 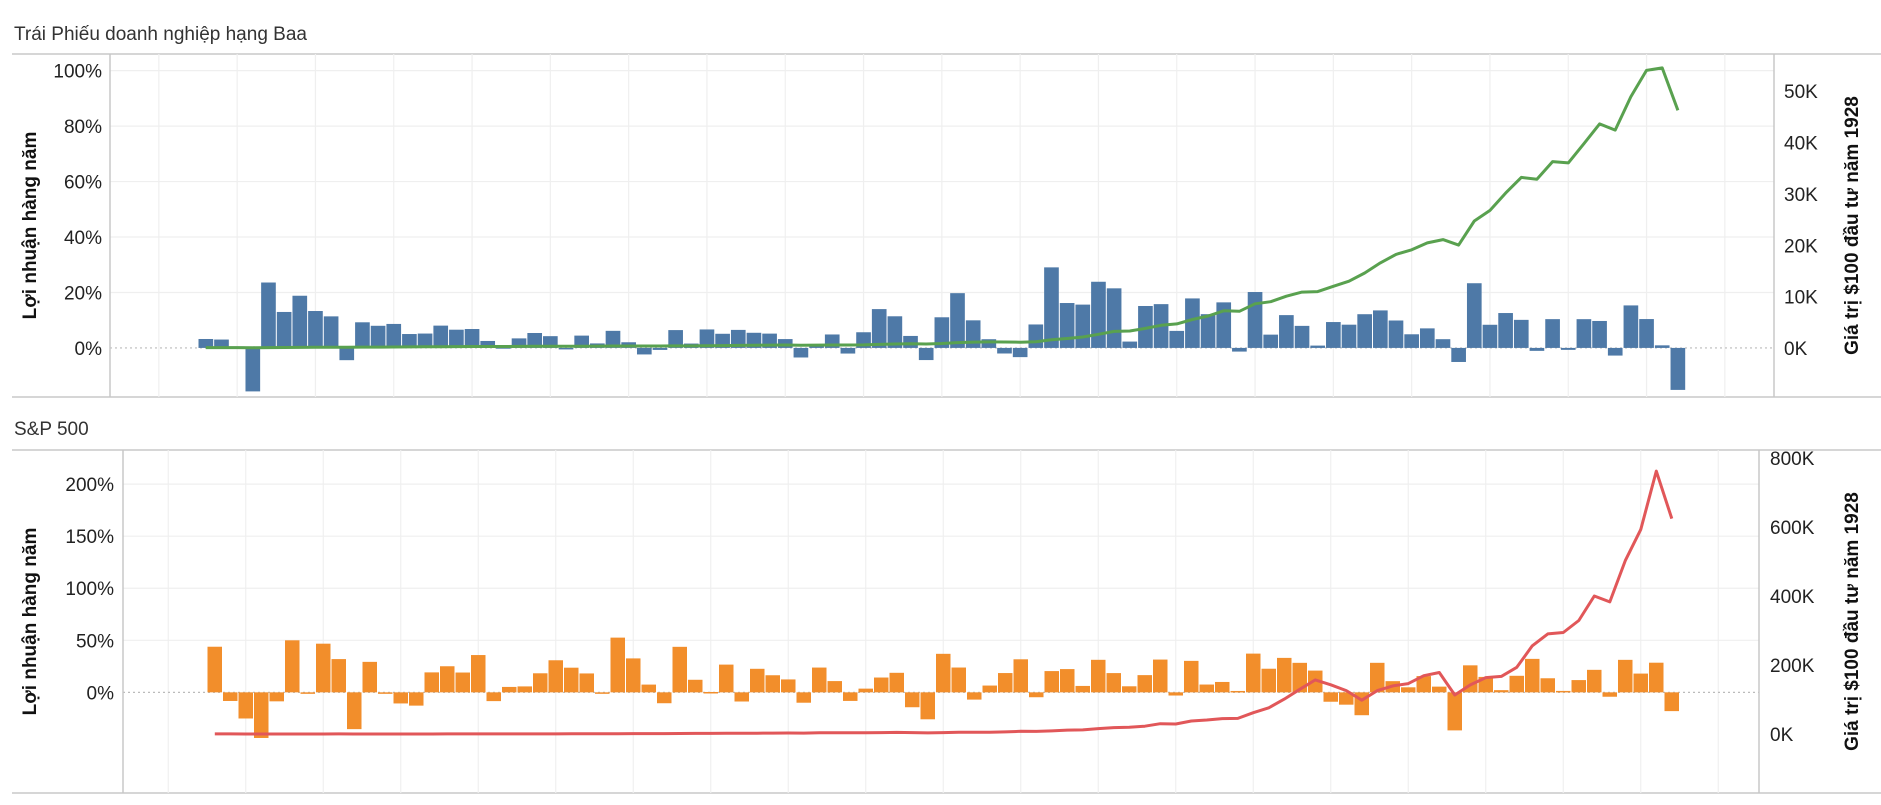 What do you see at coordinates (566, 348) in the screenshot?
I see `bar-1951` at bounding box center [566, 348].